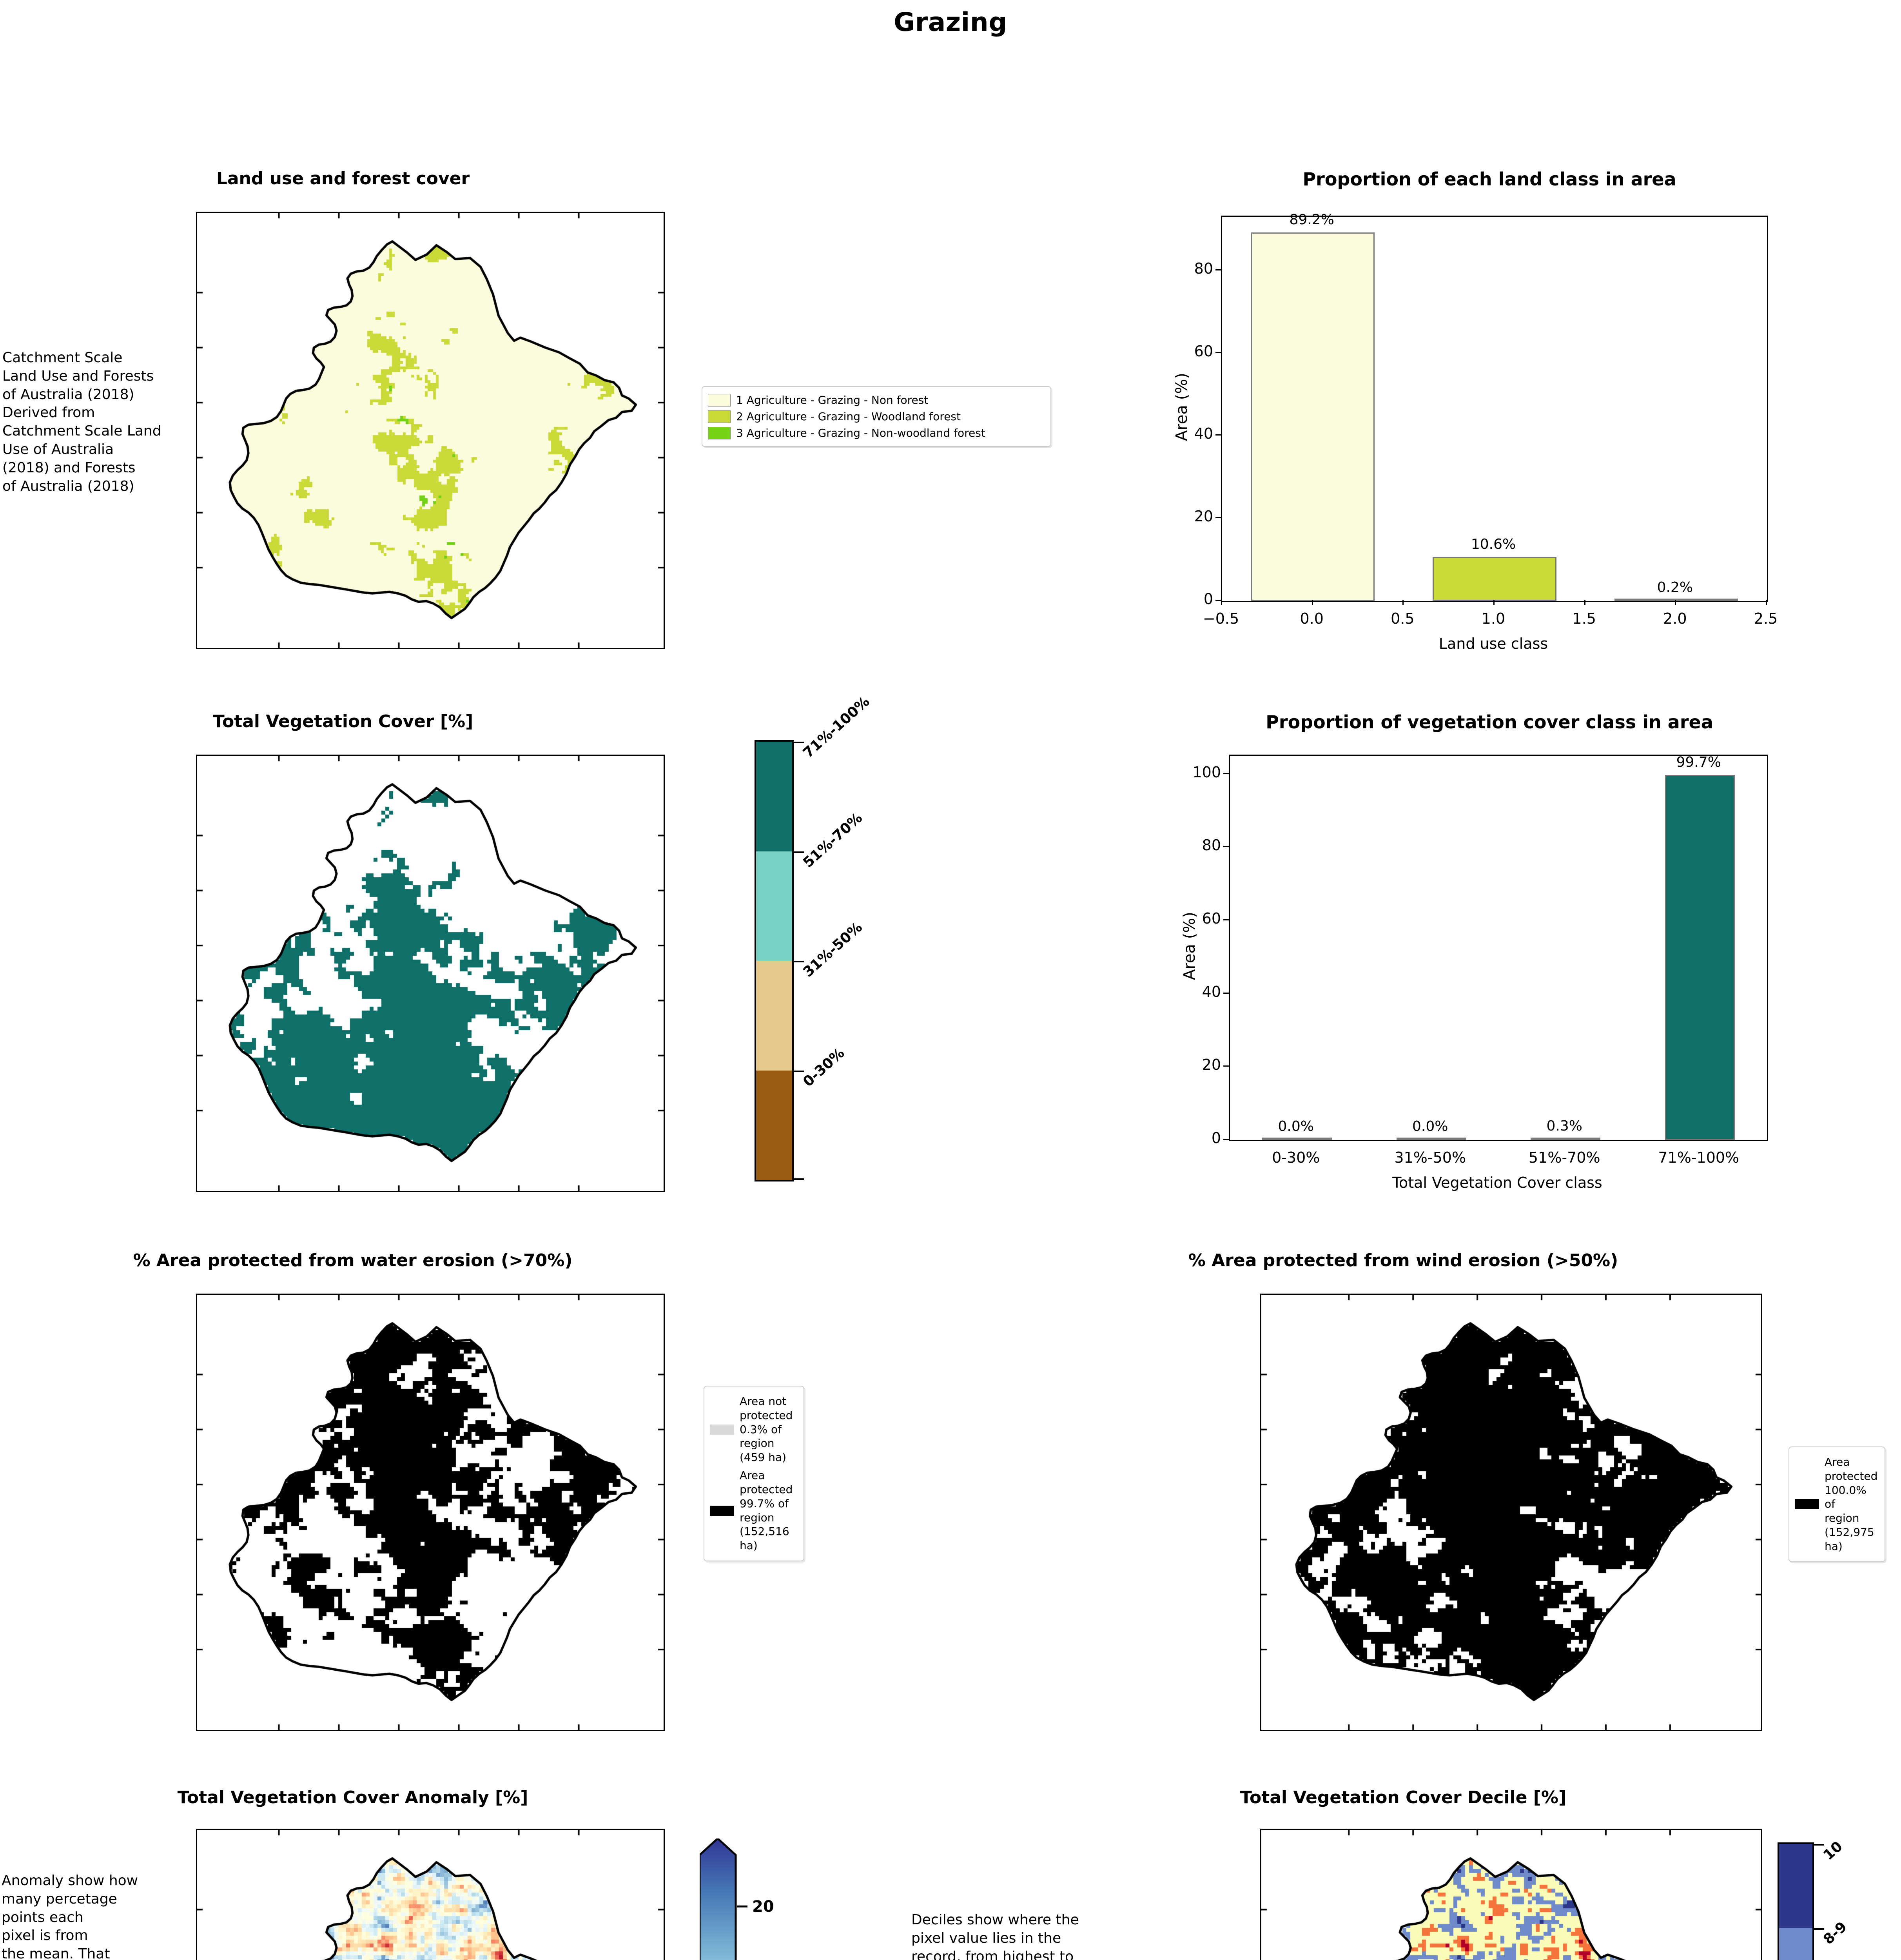 This screenshot has height=1960, width=1901. I want to click on x-axis-label: Total Vegetation Cover class, so click(1497, 1182).